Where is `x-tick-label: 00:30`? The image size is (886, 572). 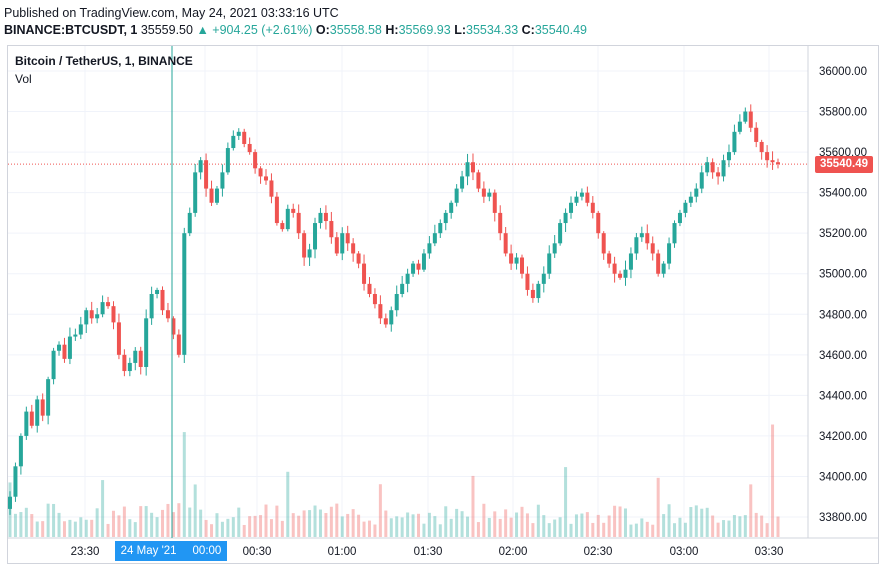
x-tick-label: 00:30 is located at coordinates (257, 552).